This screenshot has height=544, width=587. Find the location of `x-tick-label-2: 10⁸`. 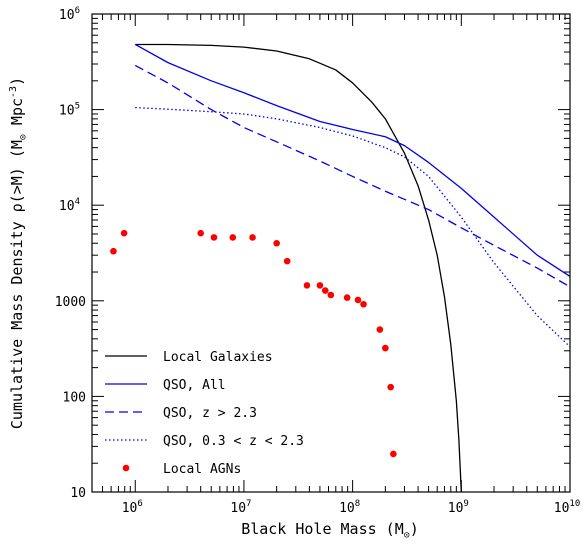

x-tick-label-2: 10⁸ is located at coordinates (349, 507).